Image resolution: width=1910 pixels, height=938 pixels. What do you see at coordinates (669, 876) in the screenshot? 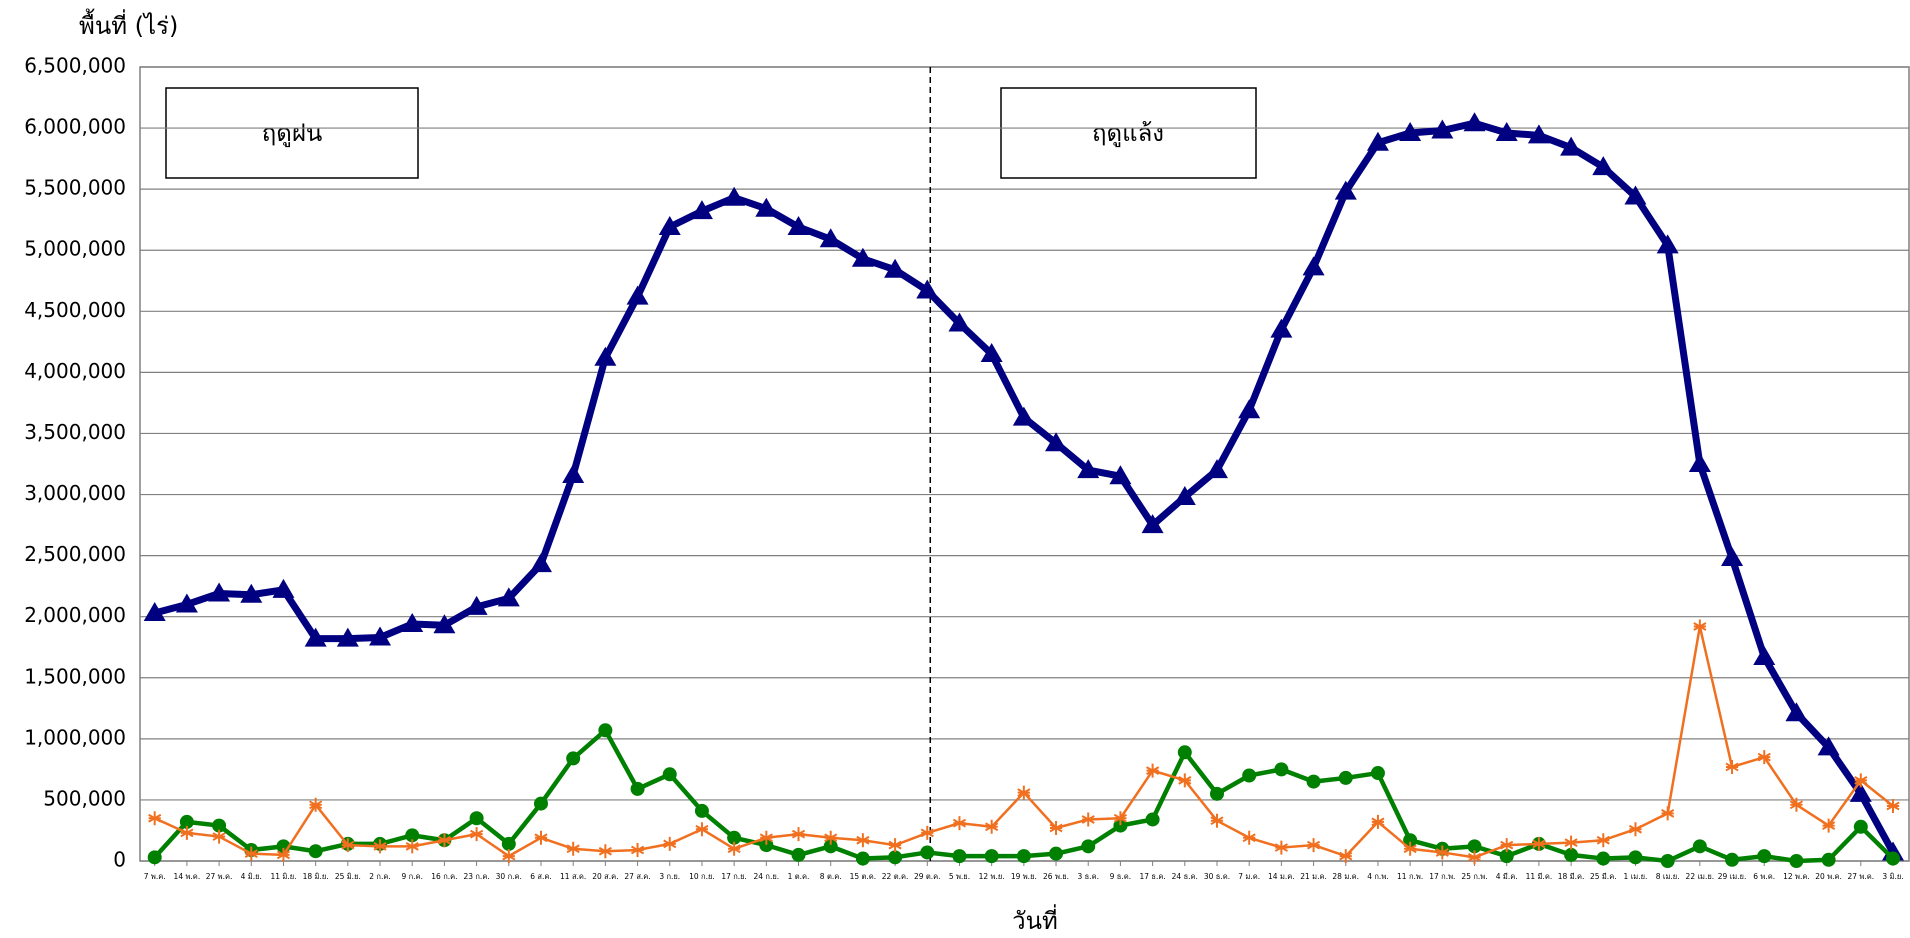
I see `x-tick-label: 3 ก.ย.` at bounding box center [669, 876].